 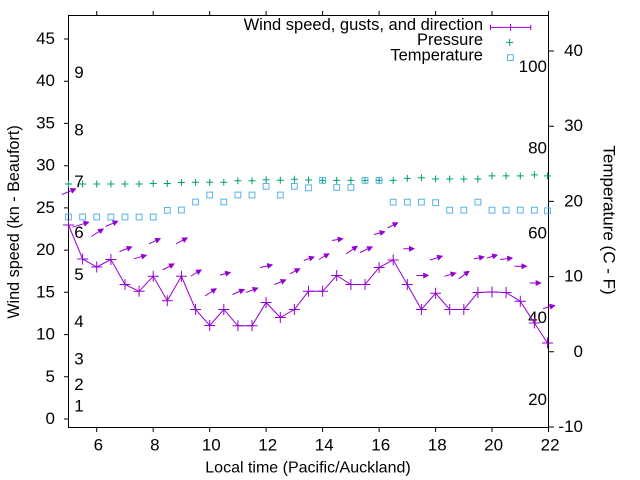 I want to click on svg-text: 22, so click(x=550, y=445).